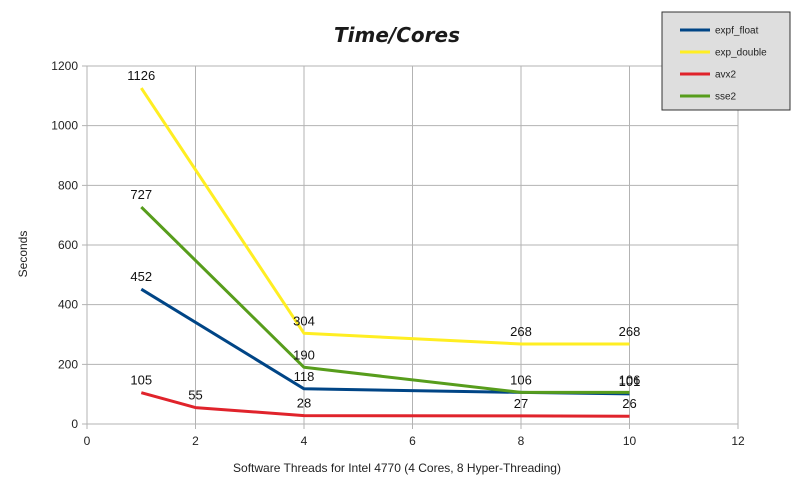 The image size is (794, 481). Describe the element at coordinates (68, 185) in the screenshot. I see `y-tick-label: 800` at that location.